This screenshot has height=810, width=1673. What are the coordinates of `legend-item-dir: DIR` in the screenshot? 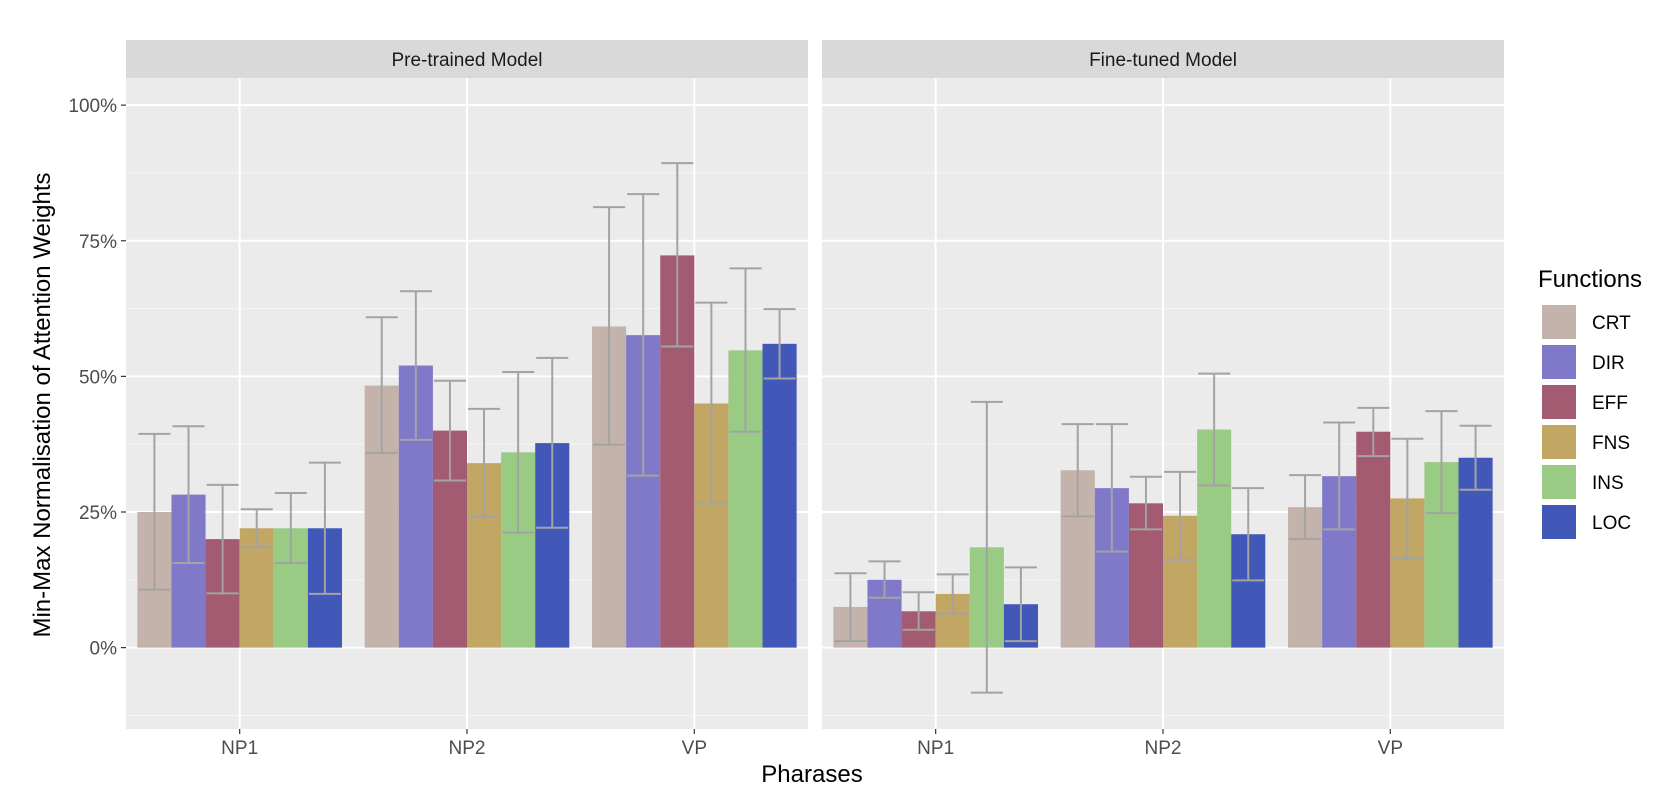 It's located at (1583, 362).